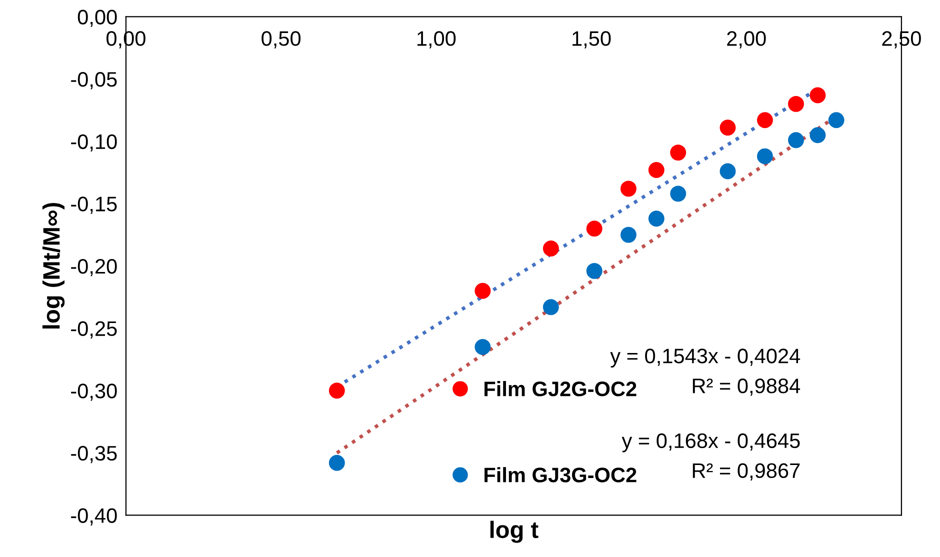 The image size is (940, 557). What do you see at coordinates (94, 517) in the screenshot?
I see `y-tick-label: -0,40` at bounding box center [94, 517].